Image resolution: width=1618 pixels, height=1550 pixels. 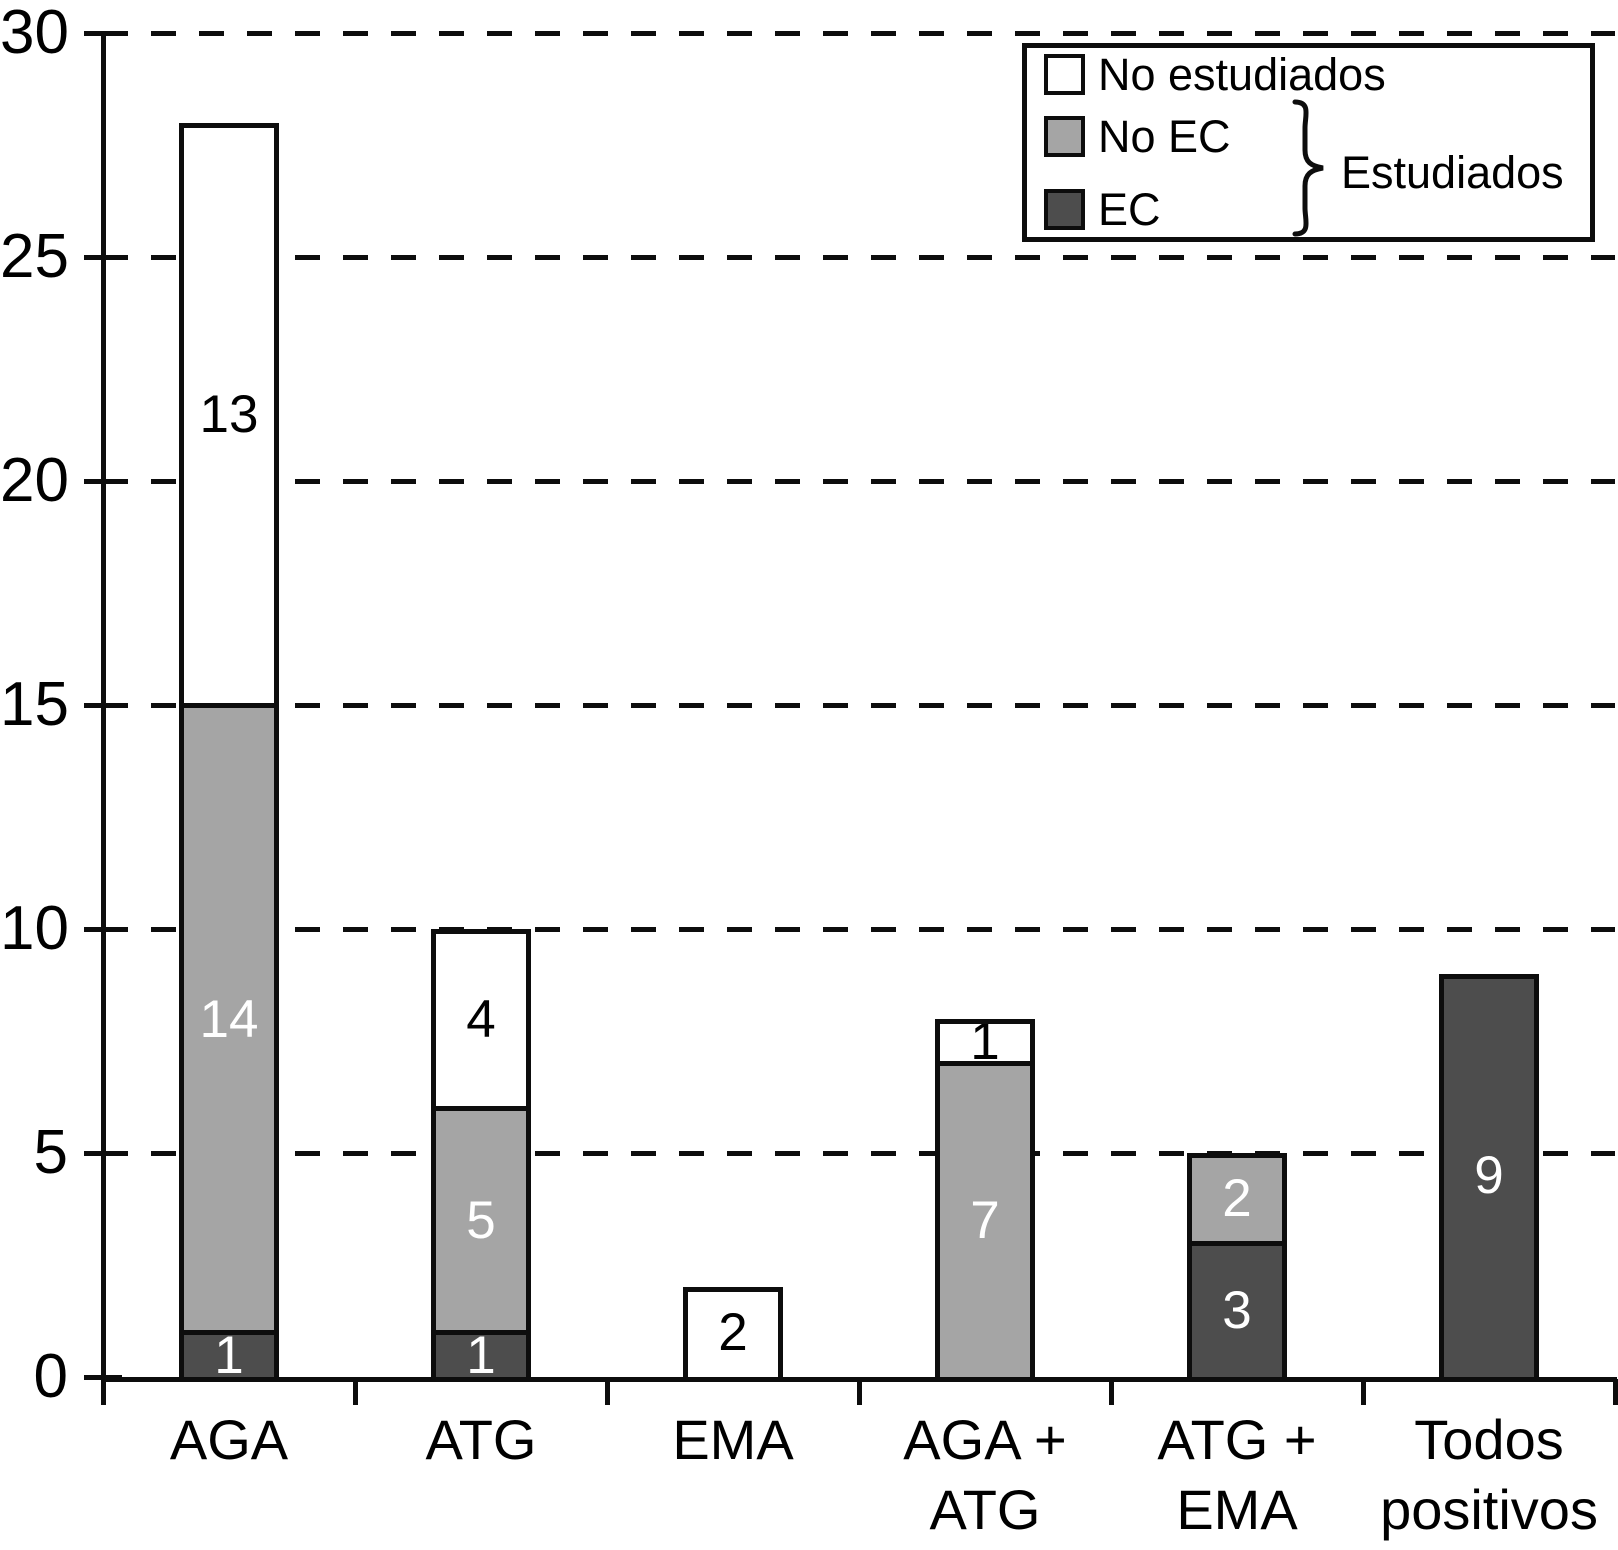 I want to click on bar-value-label: 5, so click(x=481, y=1221).